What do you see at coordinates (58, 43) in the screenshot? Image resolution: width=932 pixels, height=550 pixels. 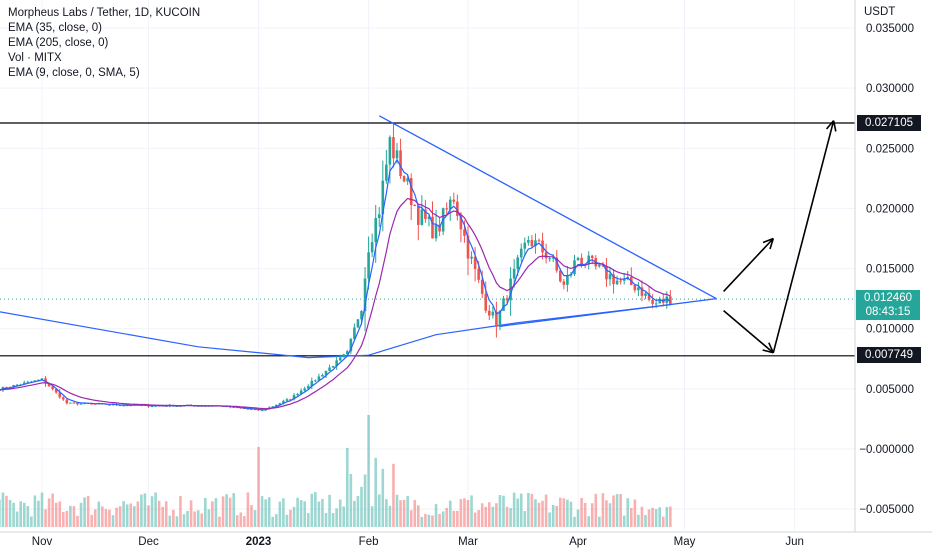 I see `ema-205-legend: EMA (205, close, 0)` at bounding box center [58, 43].